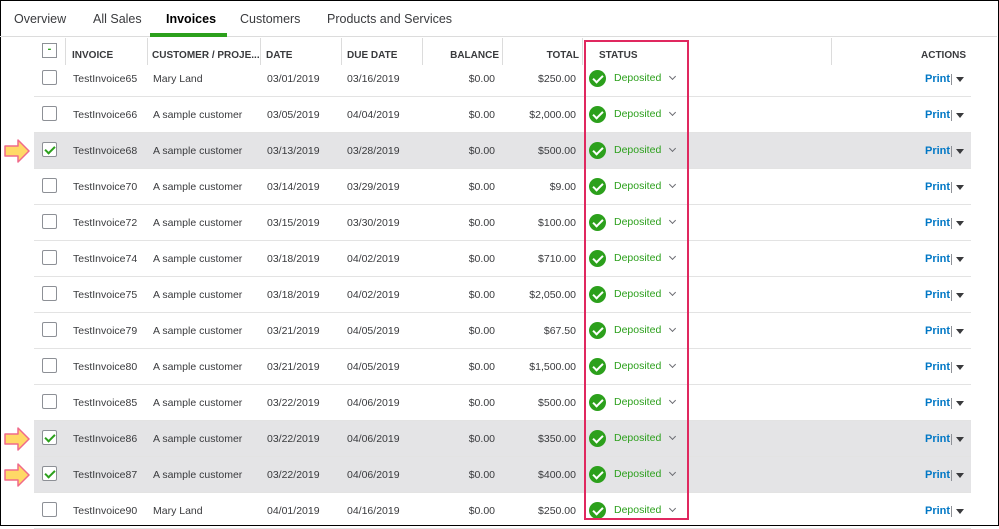 This screenshot has width=999, height=529. What do you see at coordinates (117, 19) in the screenshot?
I see `tab-all-sales: All Sales` at bounding box center [117, 19].